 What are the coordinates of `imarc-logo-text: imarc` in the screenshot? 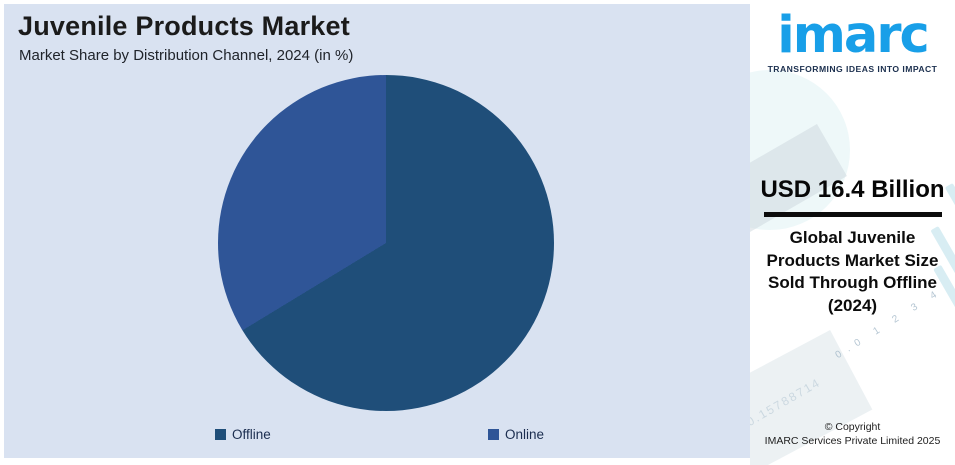 It's located at (853, 35).